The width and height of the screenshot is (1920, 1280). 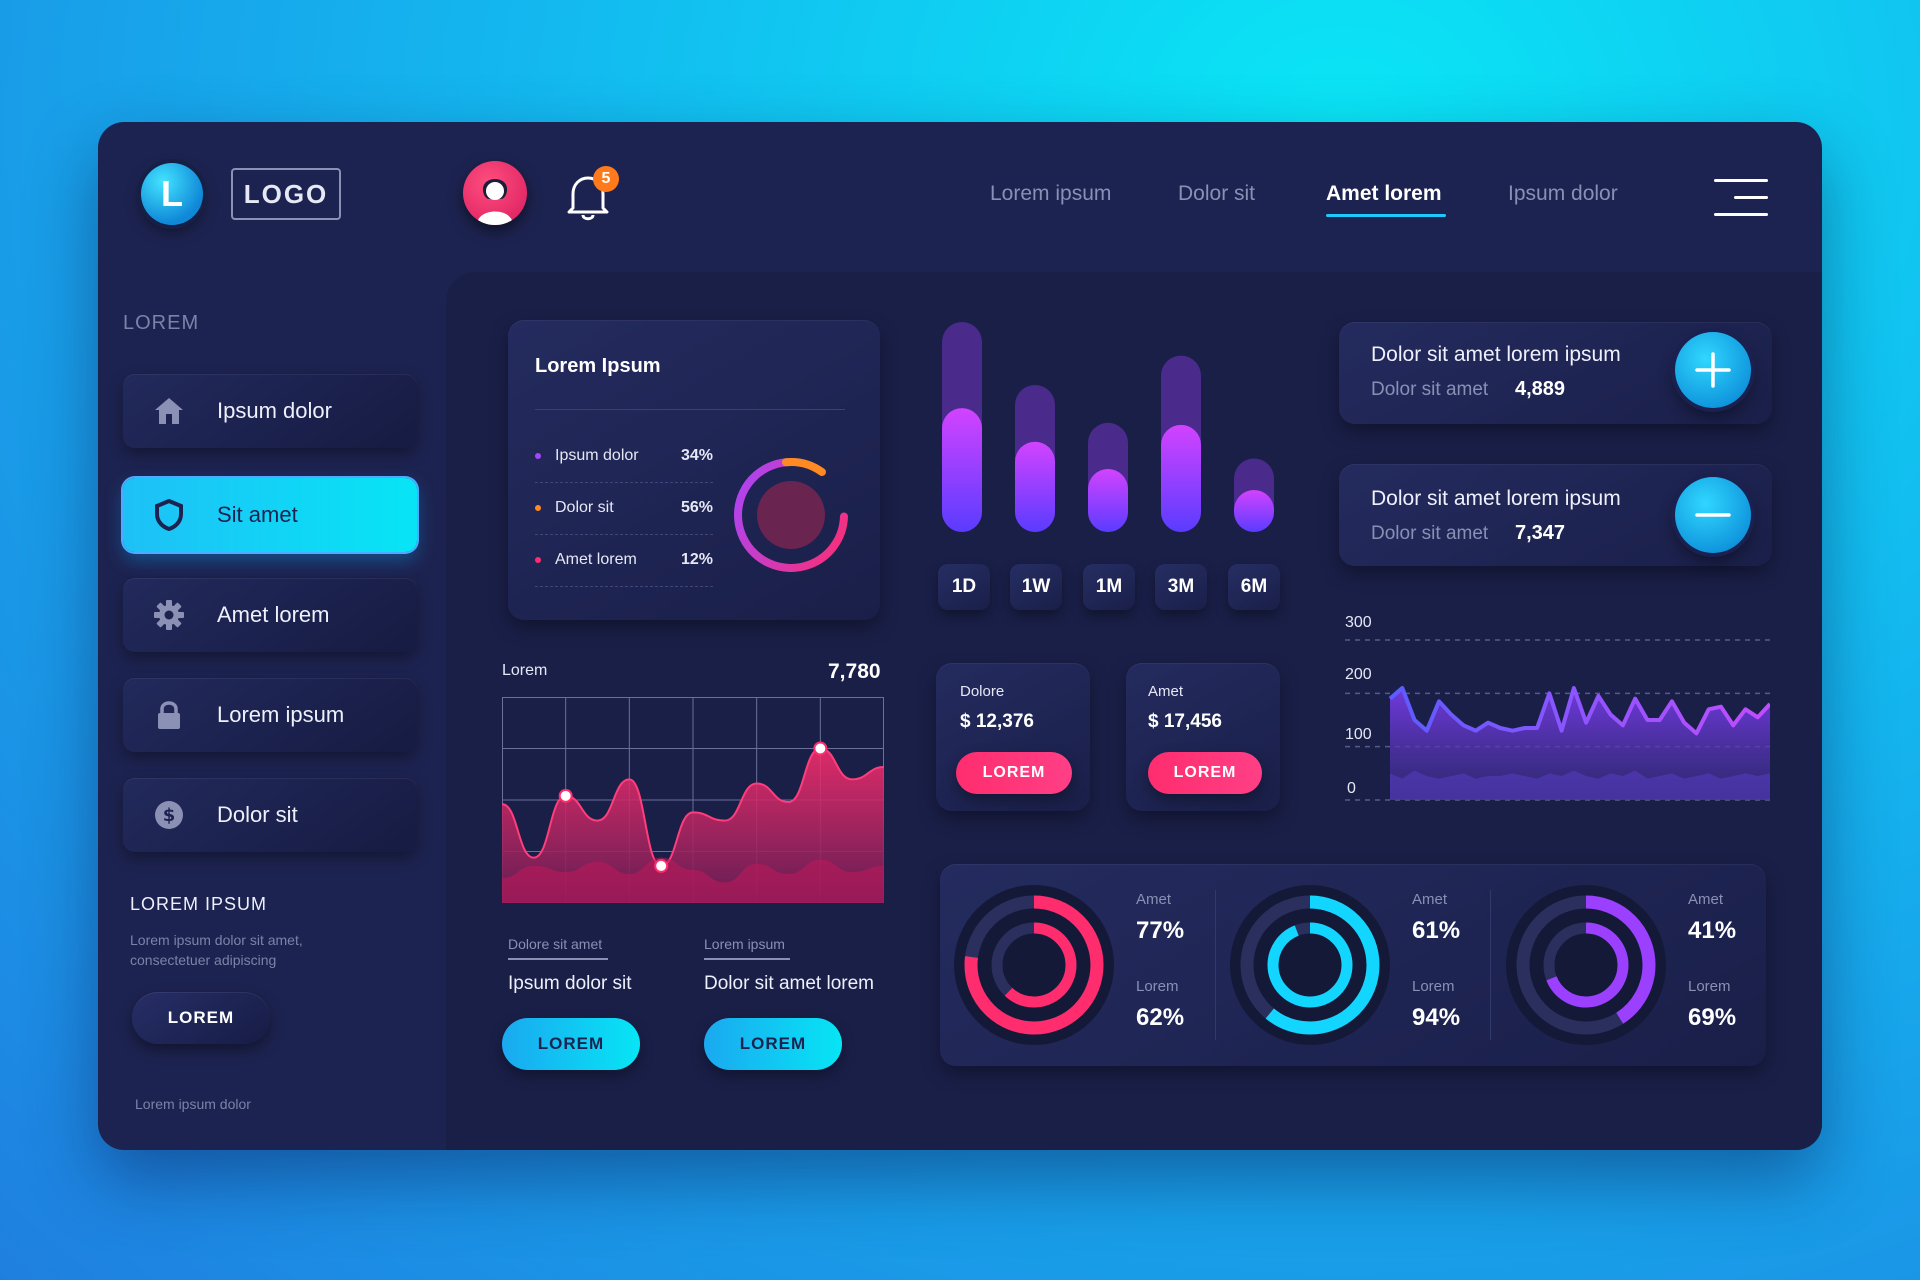 What do you see at coordinates (747, 948) in the screenshot?
I see `area-right-caption: Lorem ipsum` at bounding box center [747, 948].